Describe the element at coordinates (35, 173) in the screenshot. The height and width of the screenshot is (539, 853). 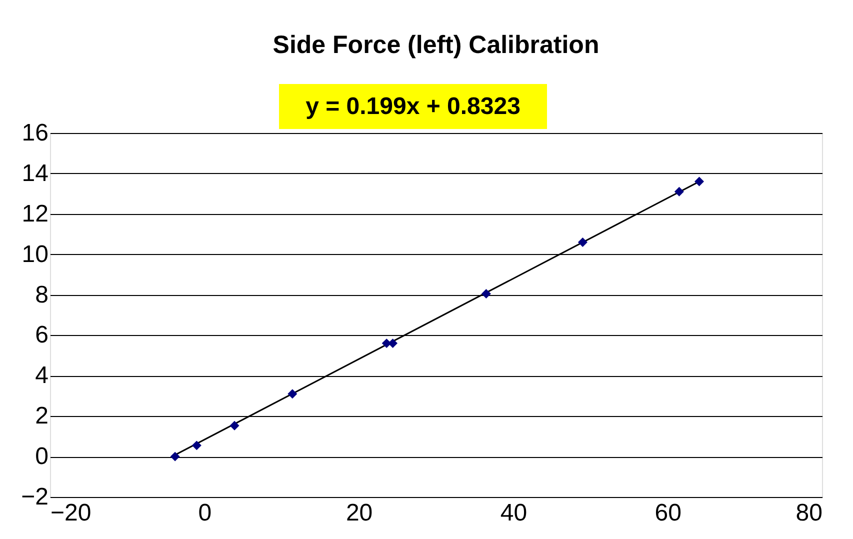
I see `y-tick-label: 14` at that location.